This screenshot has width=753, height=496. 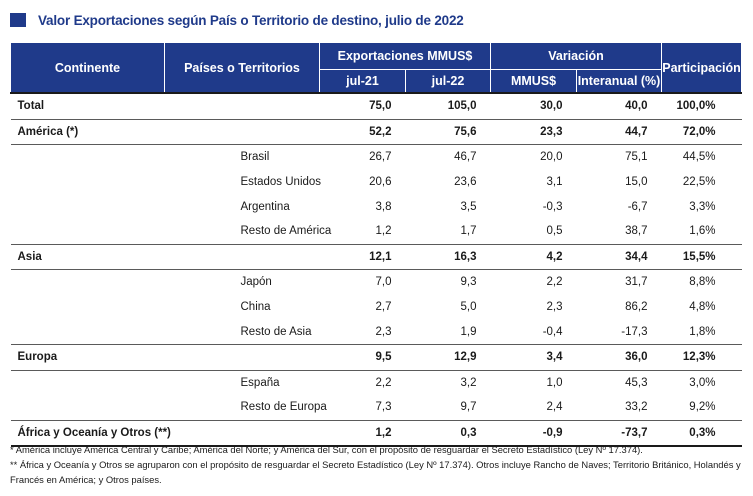 What do you see at coordinates (87, 132) in the screenshot?
I see `row-label: América (*)` at bounding box center [87, 132].